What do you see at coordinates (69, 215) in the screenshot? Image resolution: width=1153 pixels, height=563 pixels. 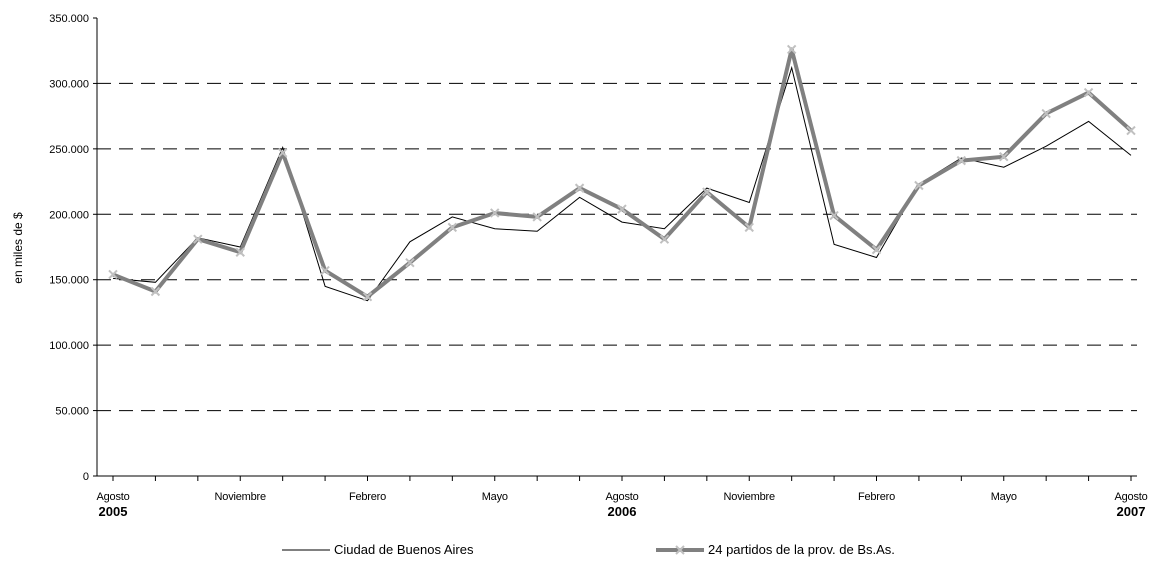 I see `y-tick-label: 200.000` at bounding box center [69, 215].